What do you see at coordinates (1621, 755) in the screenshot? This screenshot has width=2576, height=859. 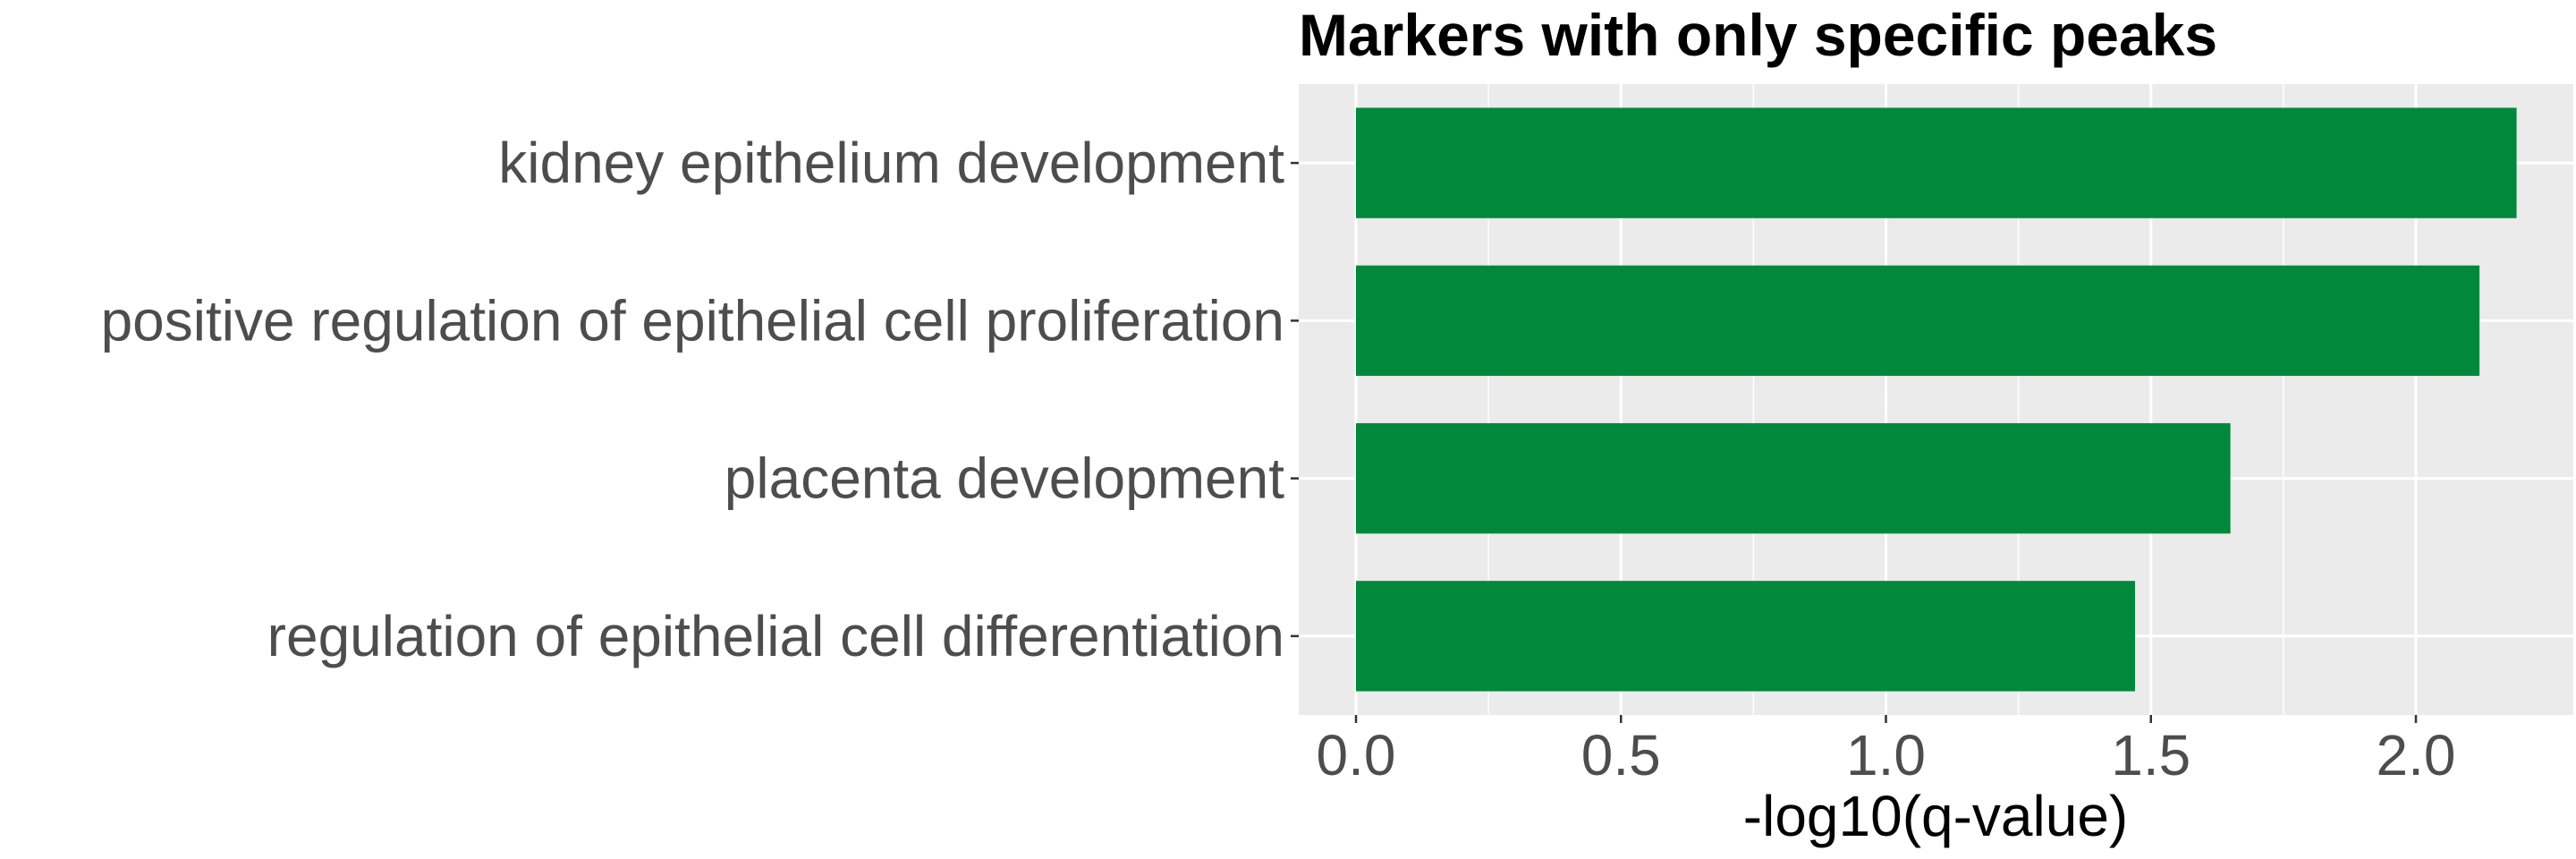 I see `x-tick-label: 0.5` at bounding box center [1621, 755].